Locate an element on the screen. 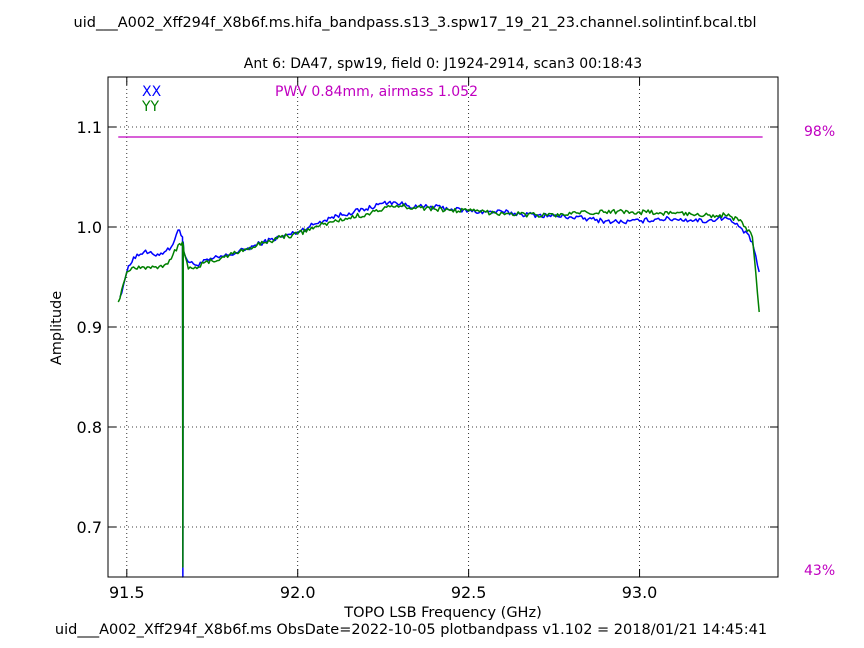 This screenshot has width=864, height=648. y-tick-label: 0.8 is located at coordinates (89, 427).